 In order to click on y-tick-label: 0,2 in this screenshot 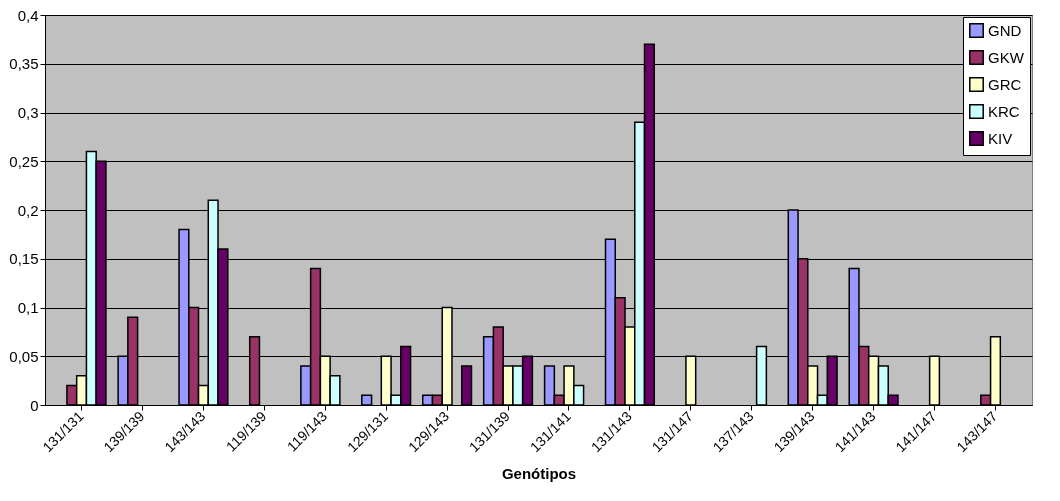, I will do `click(28, 210)`.